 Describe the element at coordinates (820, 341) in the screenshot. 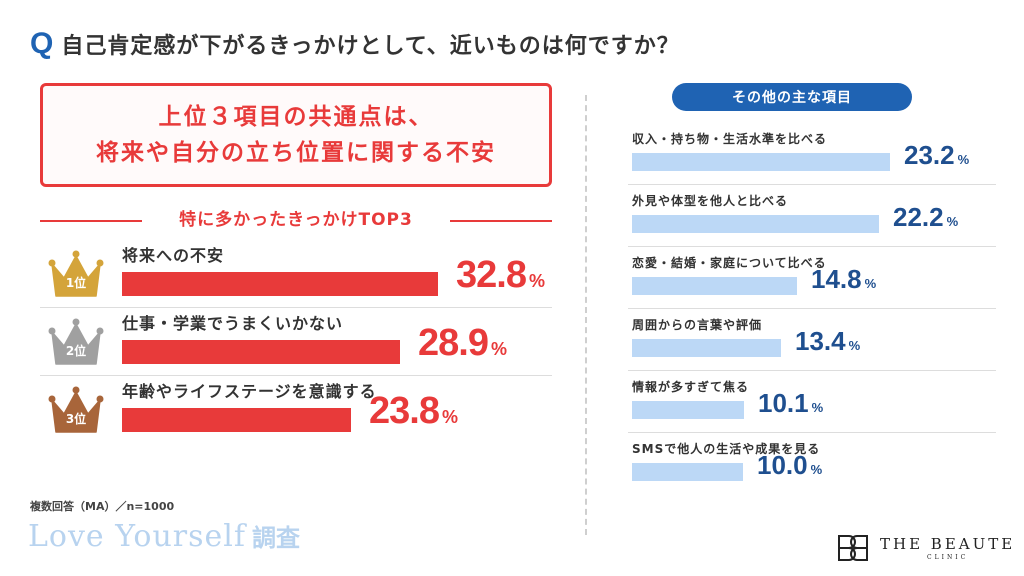

I see `other-value-number: 13.4` at that location.